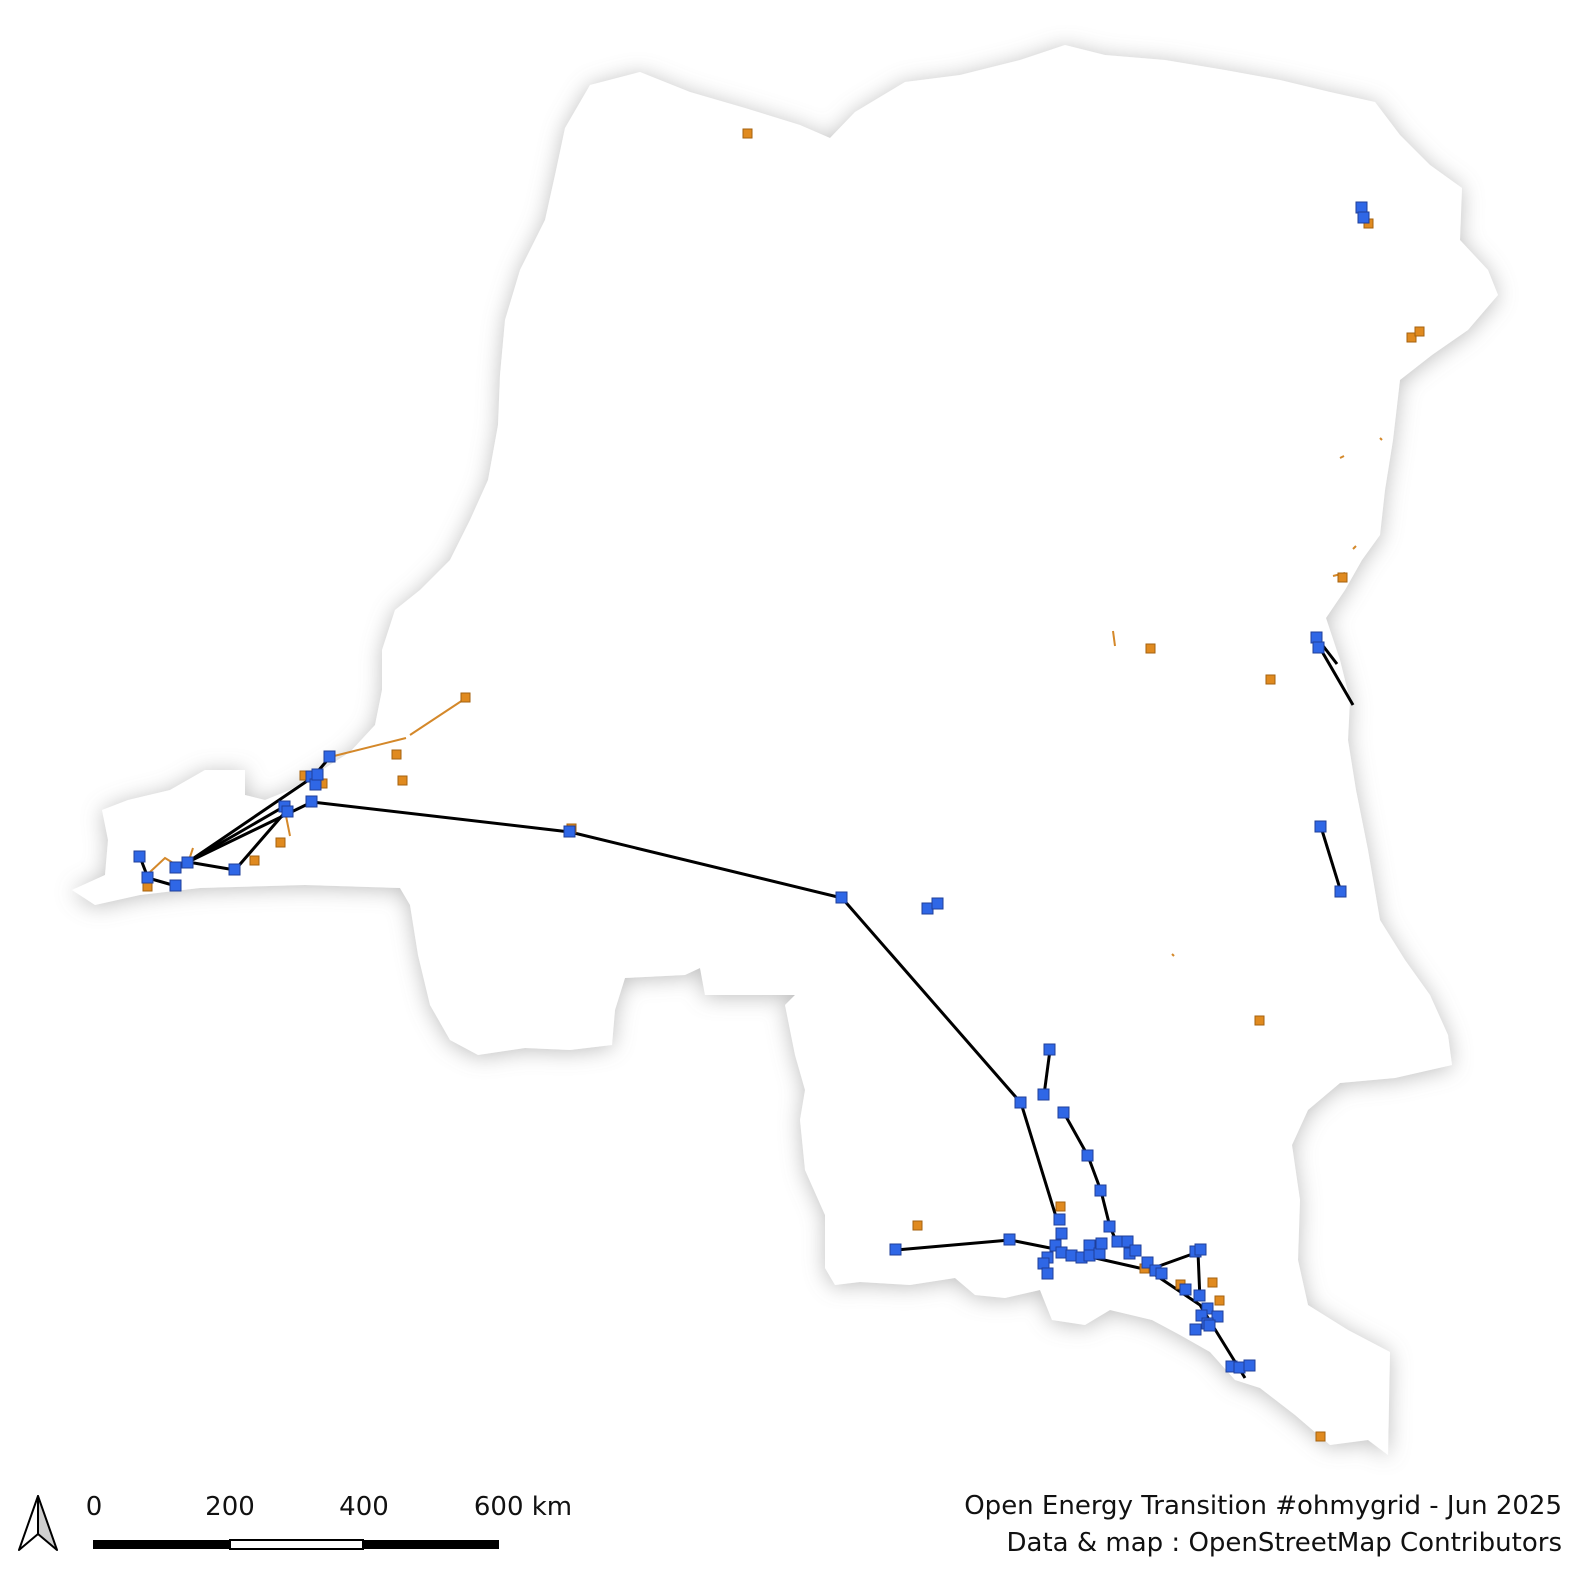 The image size is (1574, 1574). Describe the element at coordinates (523, 1507) in the screenshot. I see `scale-label-600-km: 600 km` at that location.